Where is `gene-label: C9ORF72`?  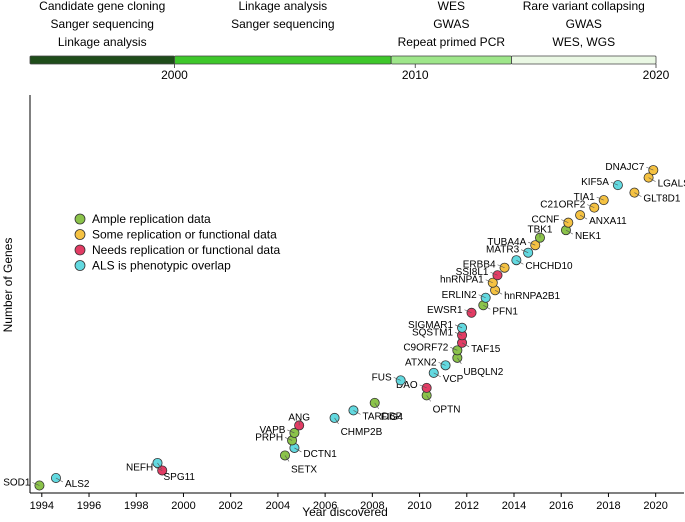 gene-label: C9ORF72 is located at coordinates (425, 347).